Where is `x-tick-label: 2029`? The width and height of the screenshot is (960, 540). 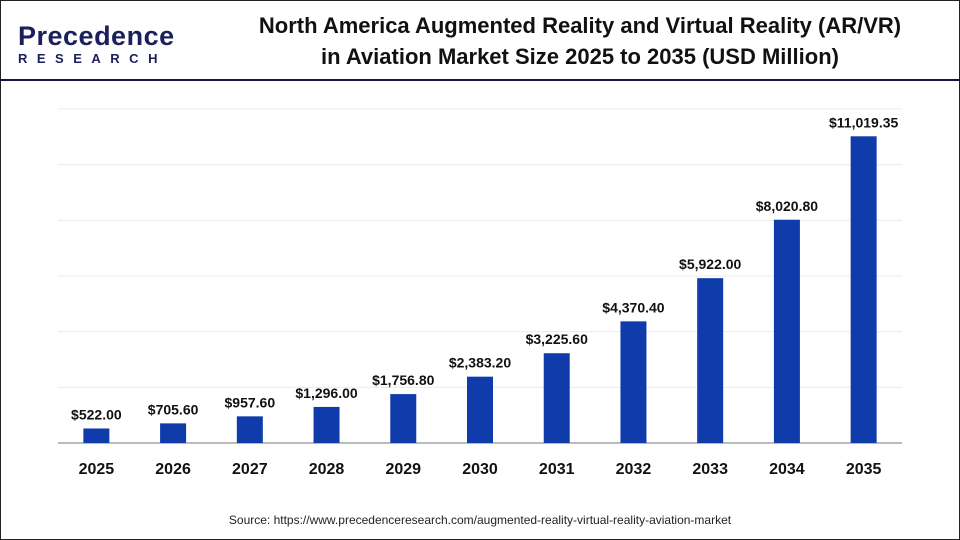
x-tick-label: 2029 is located at coordinates (403, 469).